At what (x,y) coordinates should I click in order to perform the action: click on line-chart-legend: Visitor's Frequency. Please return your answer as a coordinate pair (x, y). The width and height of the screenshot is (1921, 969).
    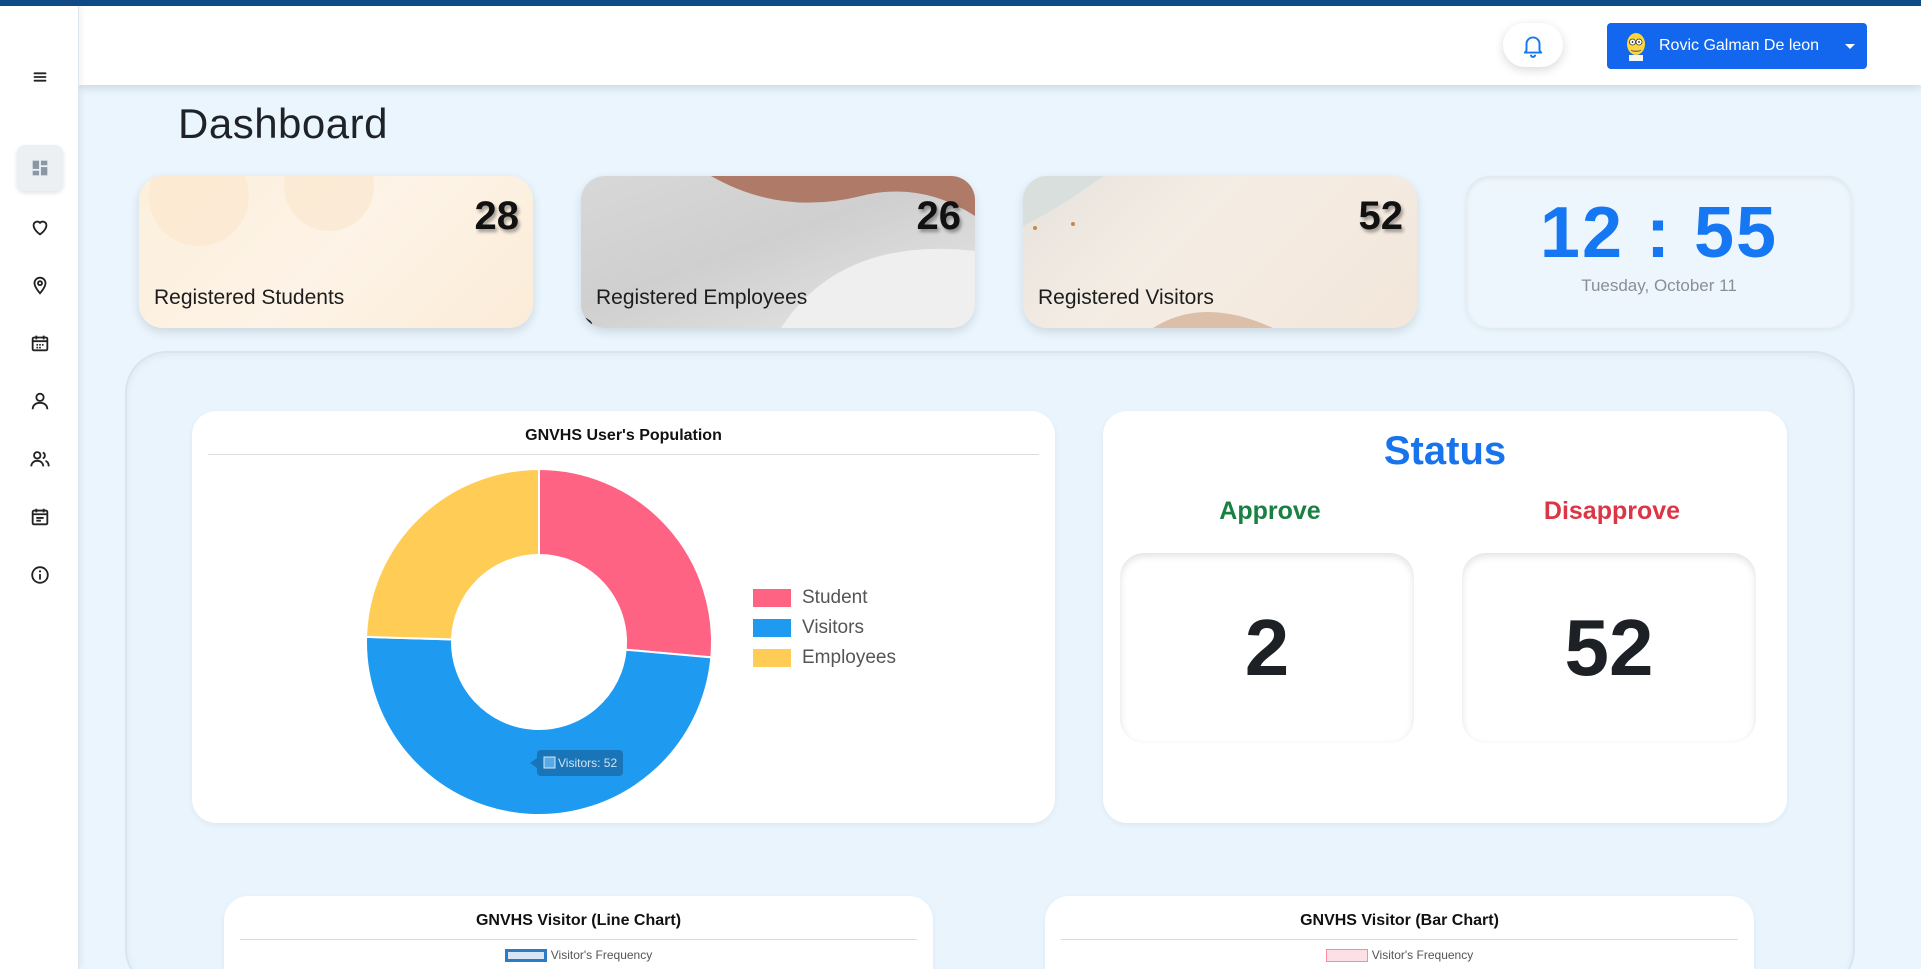
    Looking at the image, I should click on (578, 955).